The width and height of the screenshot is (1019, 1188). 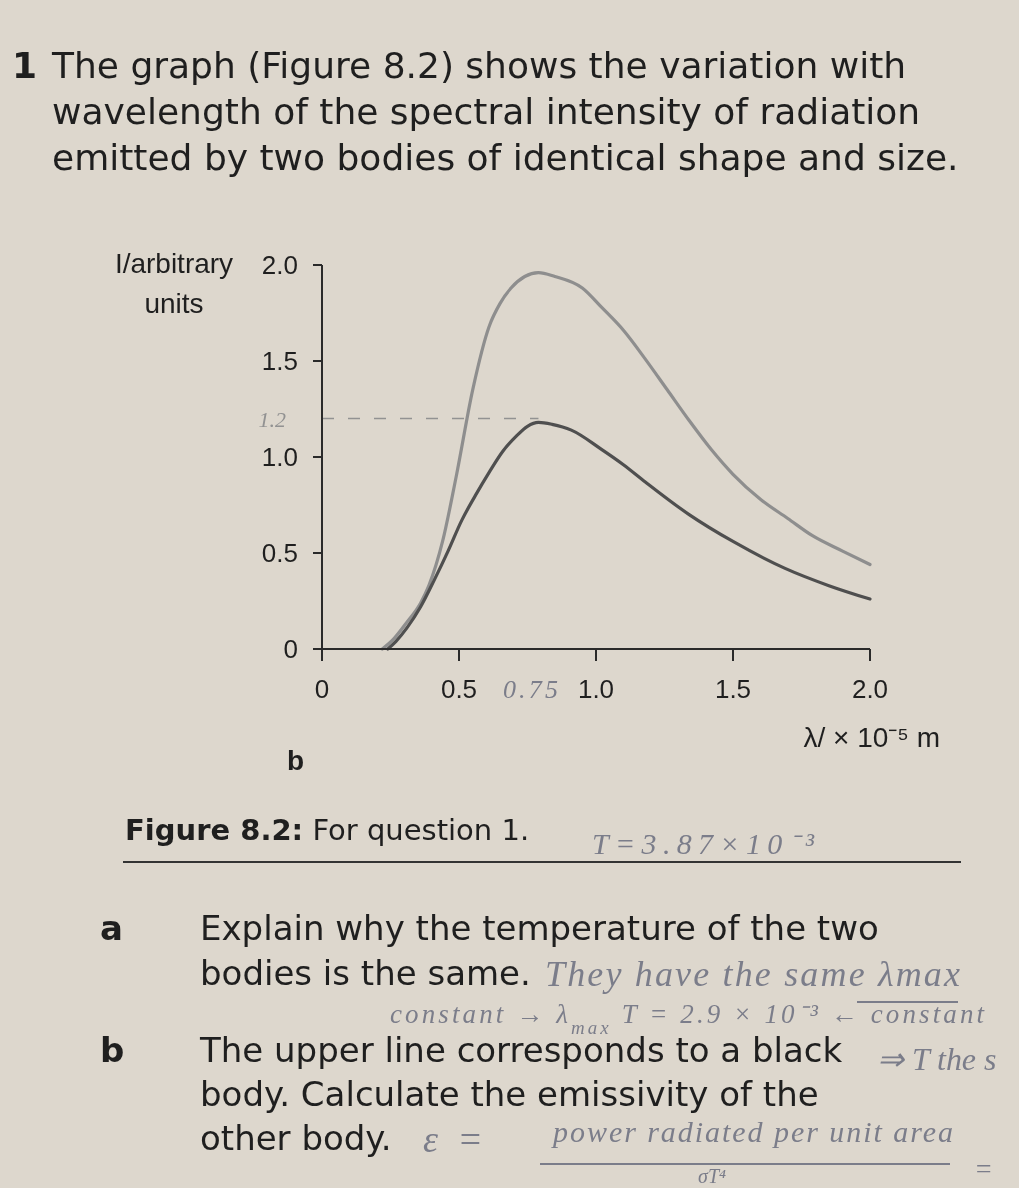 I want to click on x-tick-label: 0, so click(x=322, y=689).